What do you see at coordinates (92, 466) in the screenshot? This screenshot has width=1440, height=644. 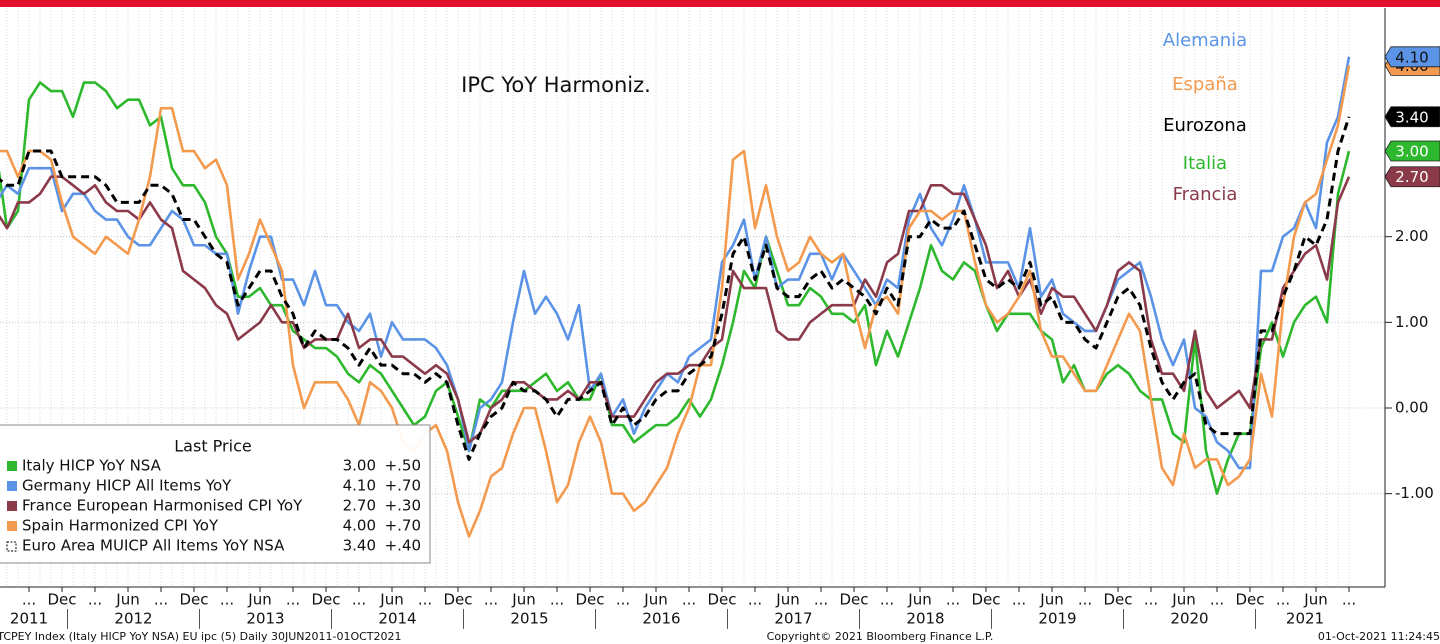 I see `legend-label: Italy HICP YoY NSA` at bounding box center [92, 466].